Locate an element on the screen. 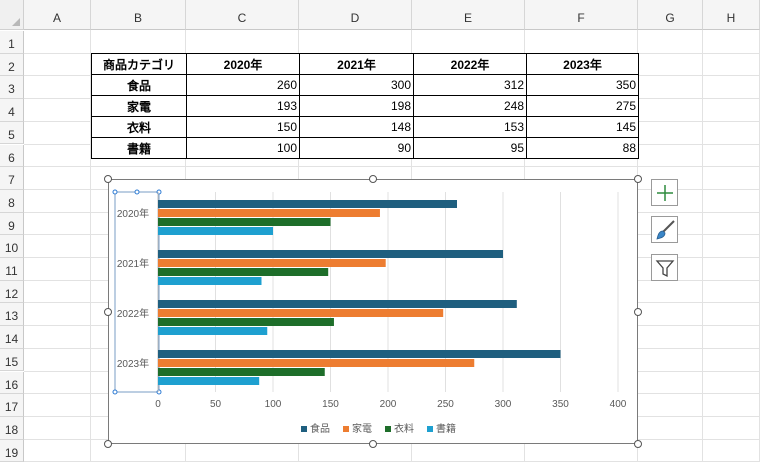 Image resolution: width=760 pixels, height=466 pixels. row-label-cell: 書籍 is located at coordinates (139, 148).